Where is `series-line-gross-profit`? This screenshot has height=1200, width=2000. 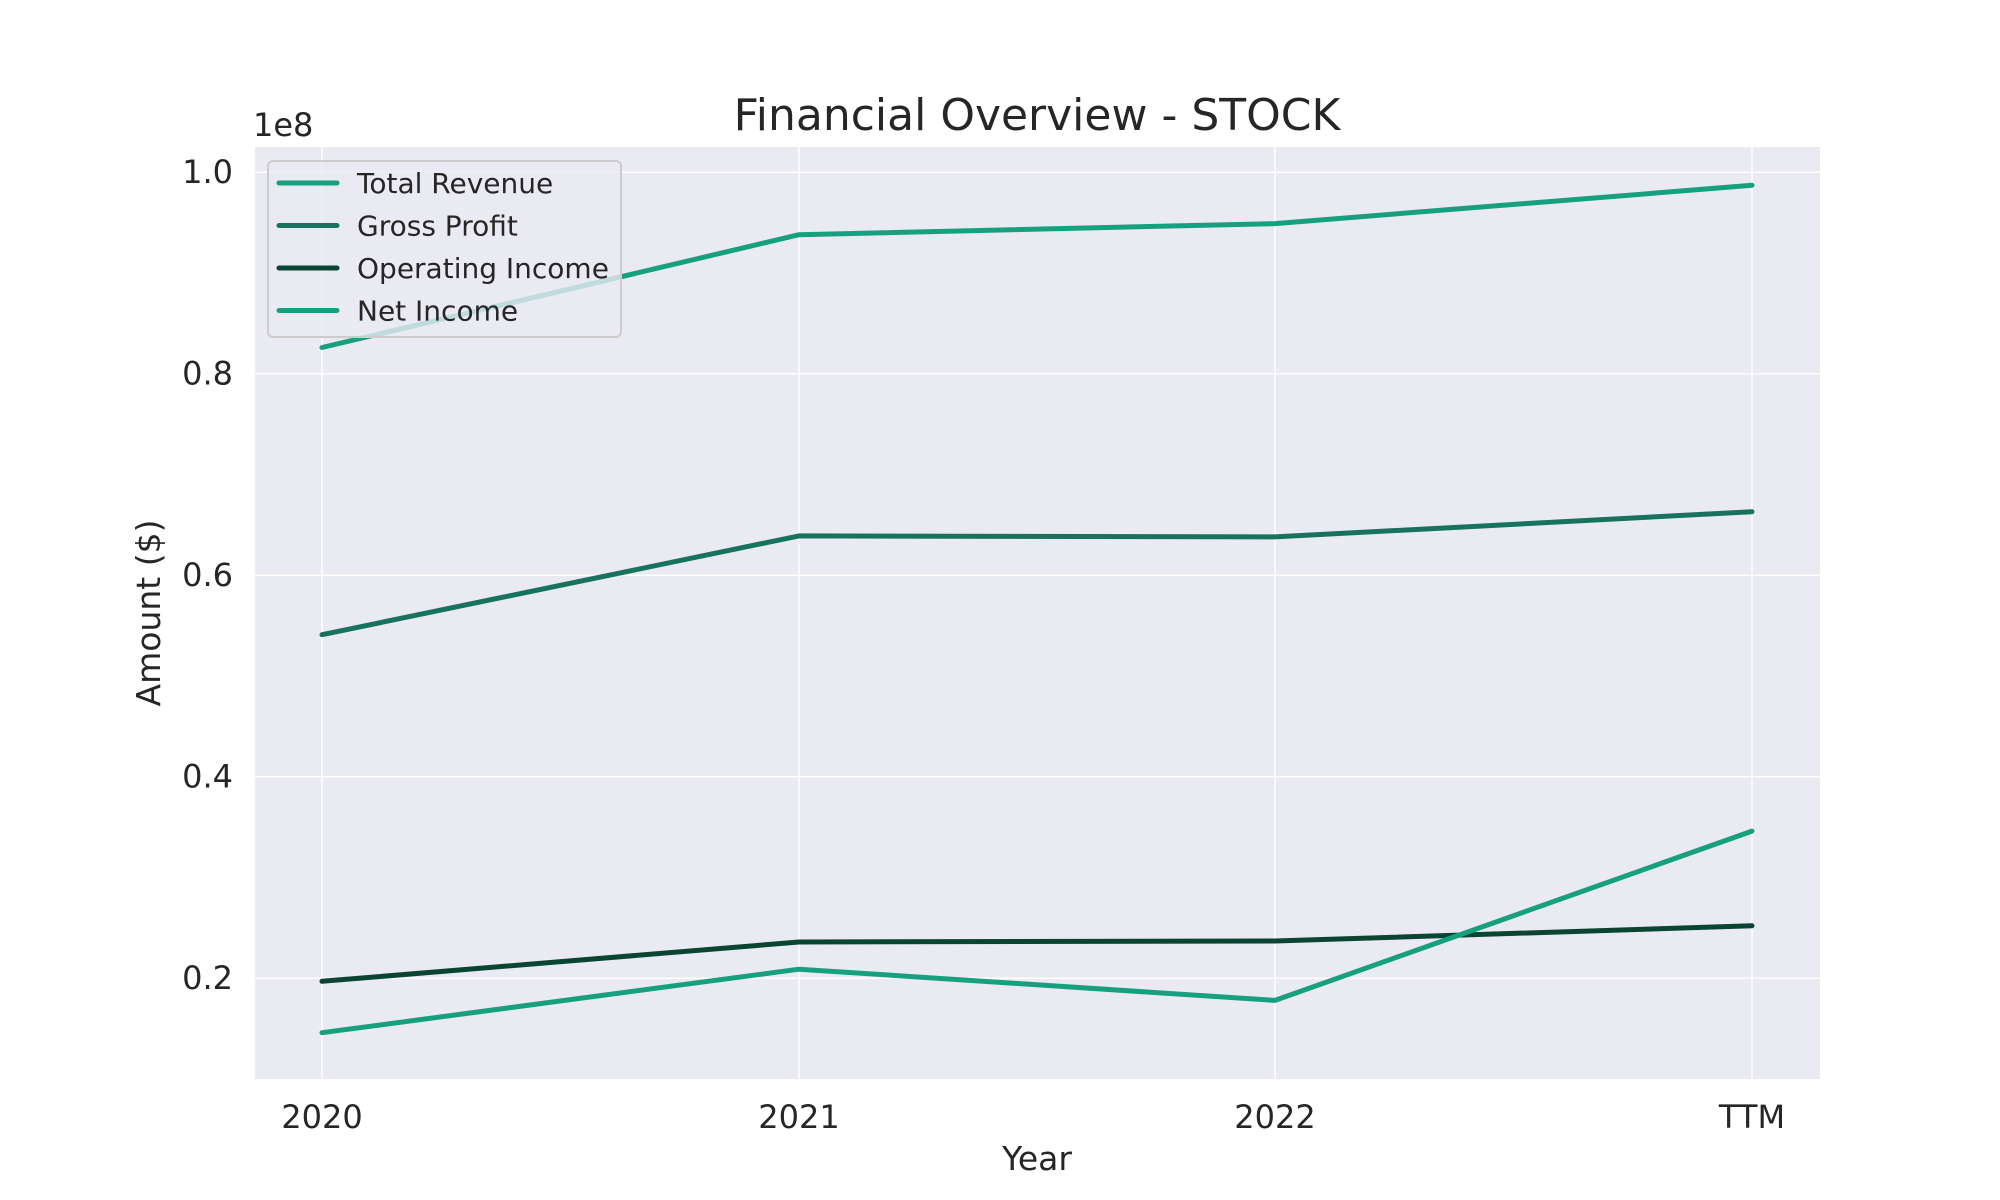
series-line-gross-profit is located at coordinates (1037, 573).